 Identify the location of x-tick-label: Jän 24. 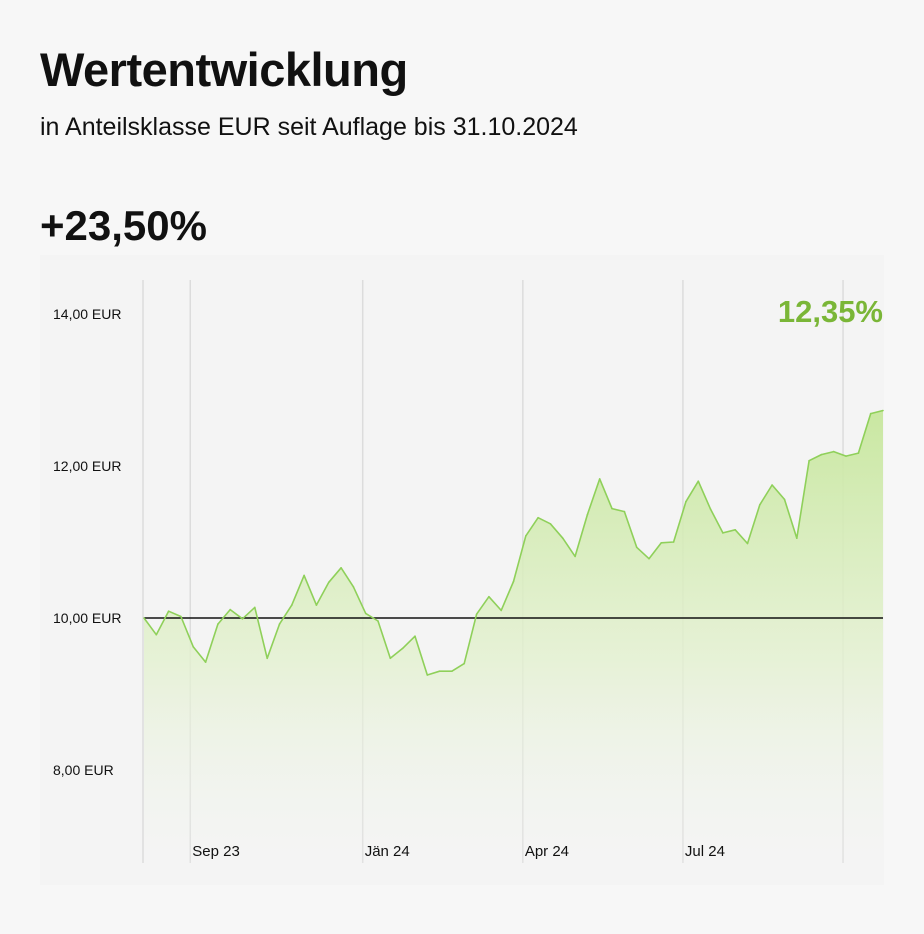
(387, 851).